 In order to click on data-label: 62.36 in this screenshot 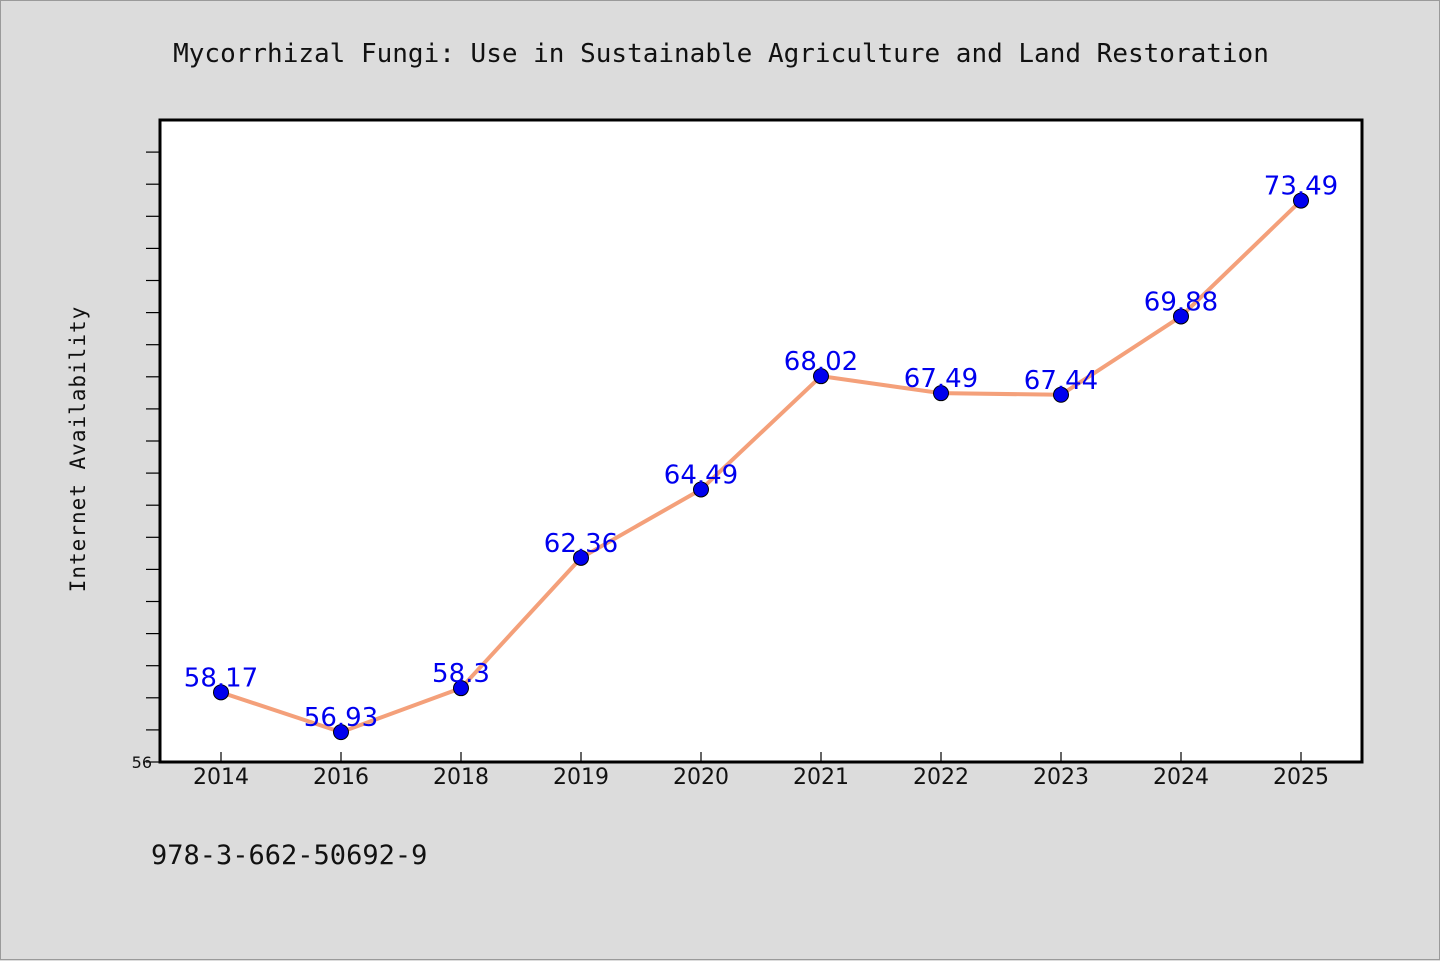, I will do `click(581, 544)`.